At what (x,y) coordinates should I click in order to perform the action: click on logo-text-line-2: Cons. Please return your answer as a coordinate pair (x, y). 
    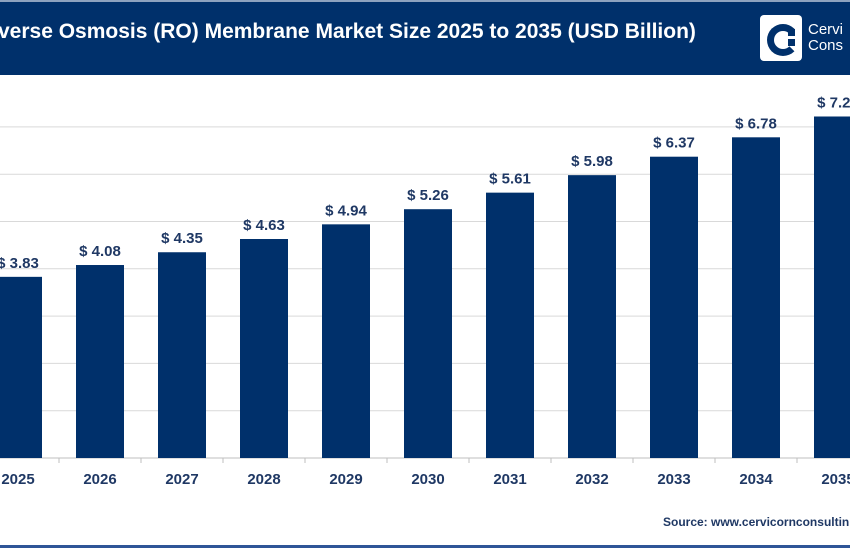
    Looking at the image, I should click on (826, 45).